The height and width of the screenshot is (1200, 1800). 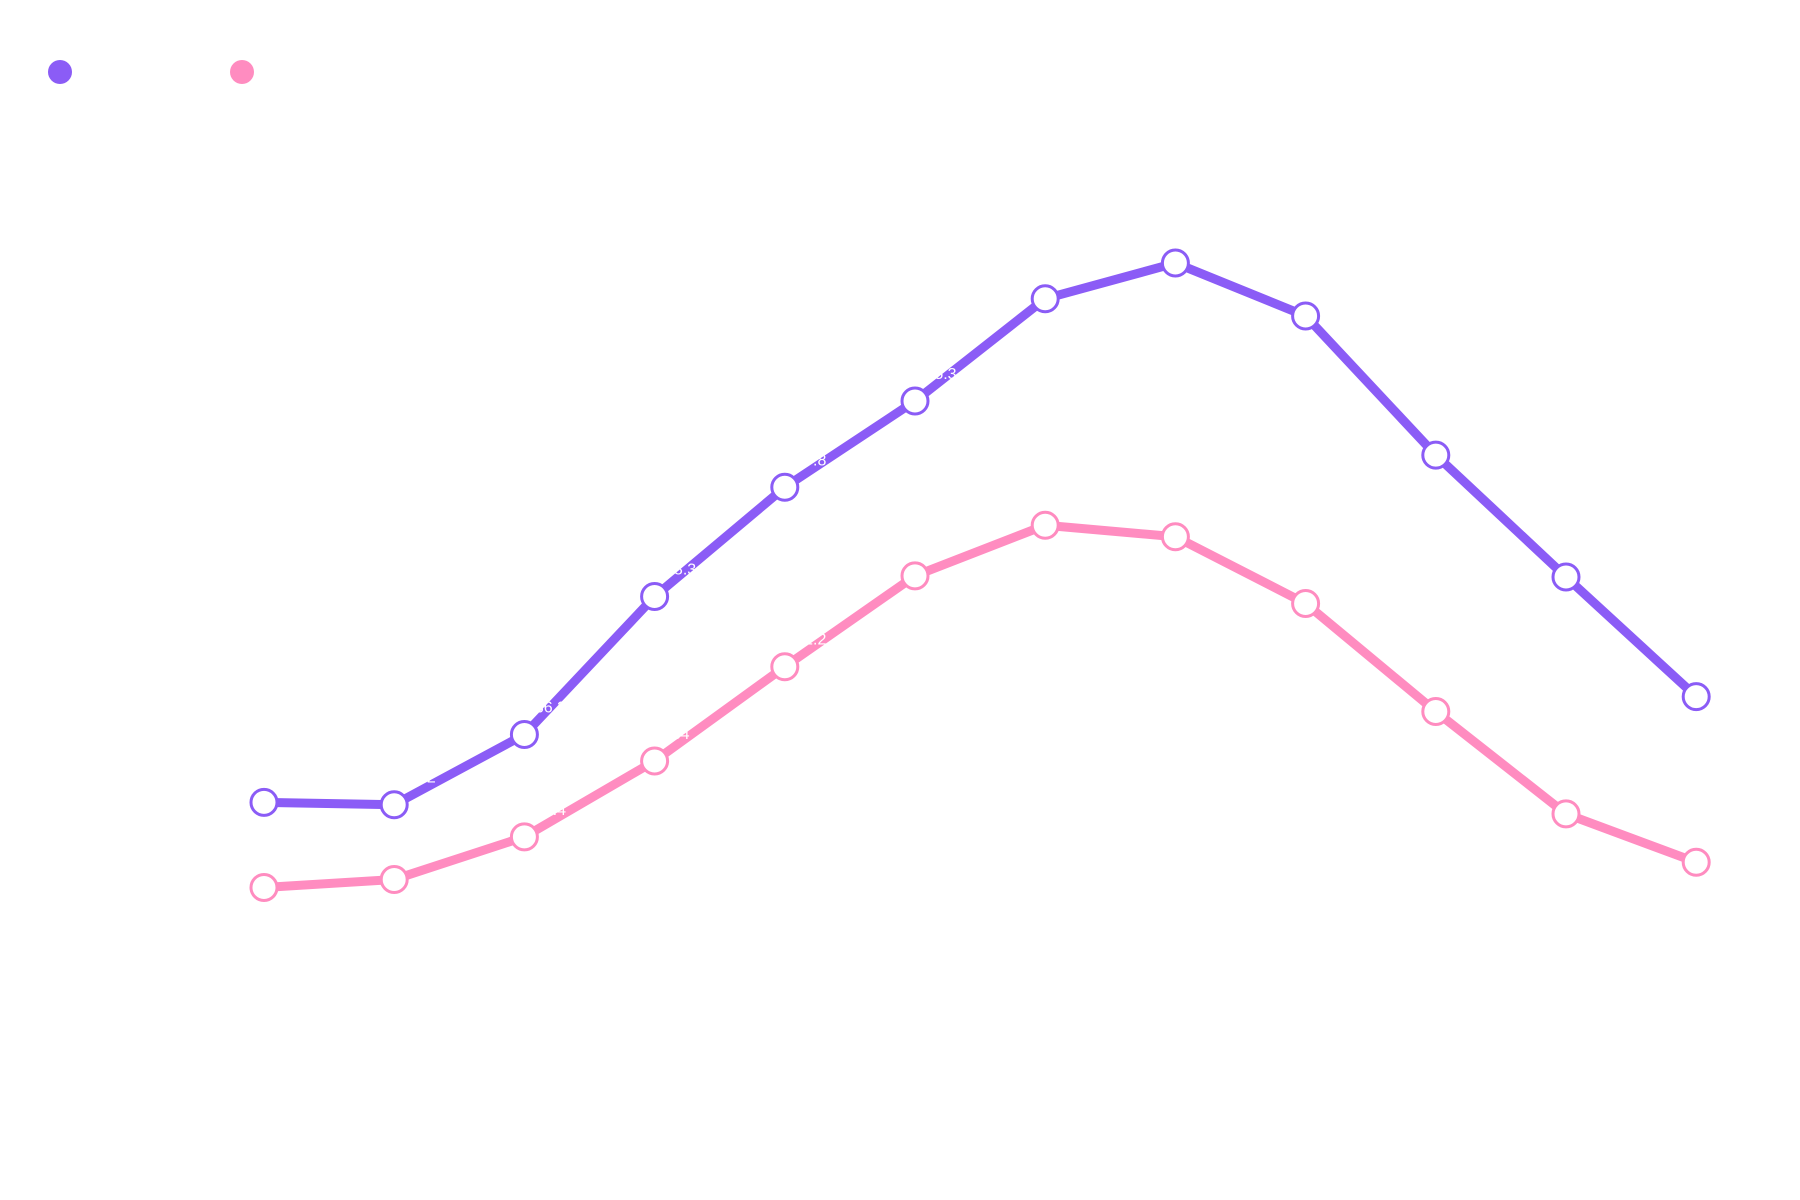 I want to click on data-label-series-1-6: 65.3, so click(x=940, y=374).